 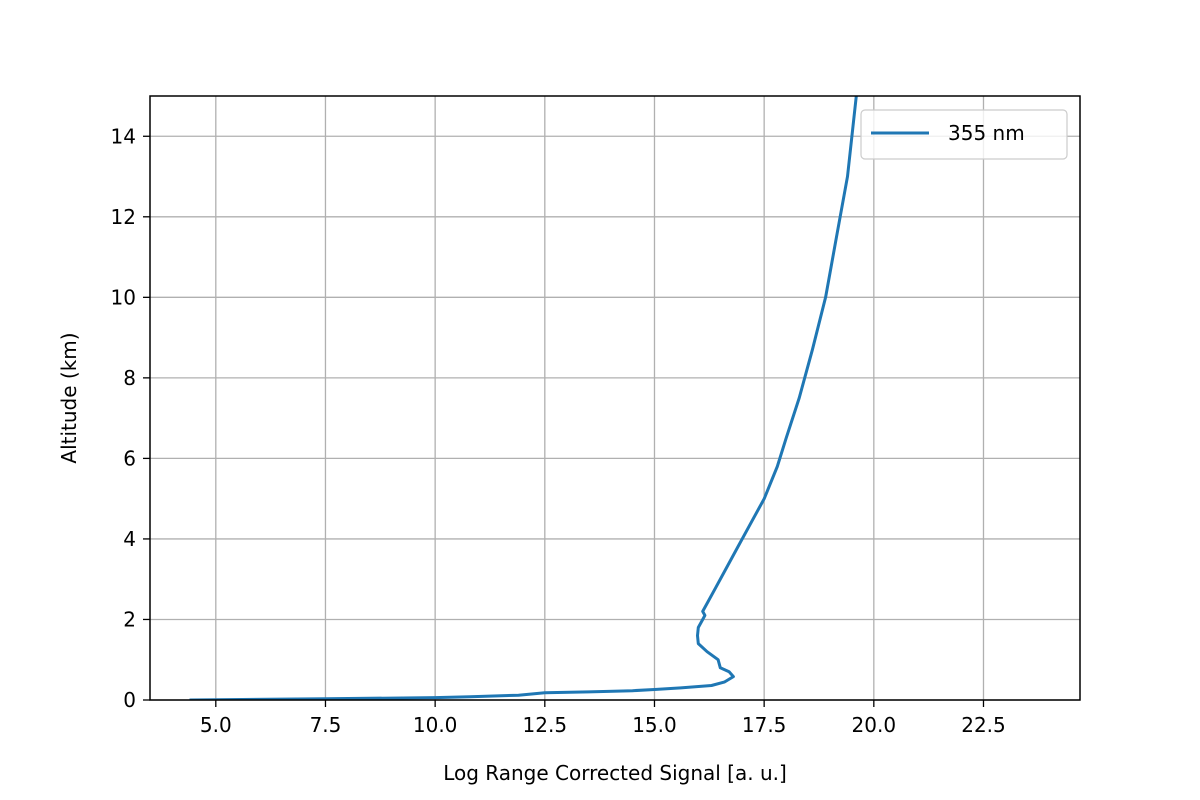 I want to click on y-axis-label: Altitude (km), so click(x=69, y=397).